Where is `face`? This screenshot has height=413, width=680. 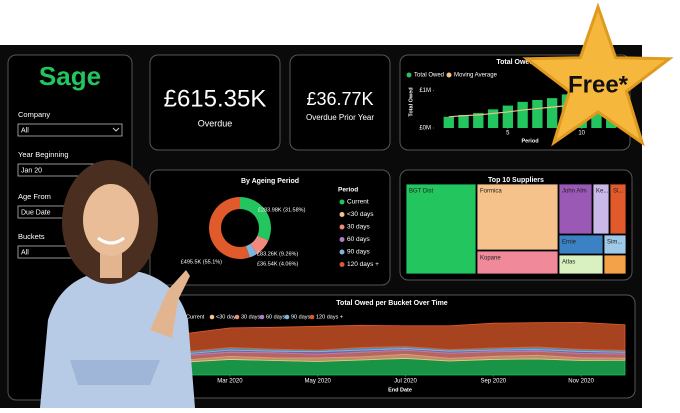 face is located at coordinates (111, 220).